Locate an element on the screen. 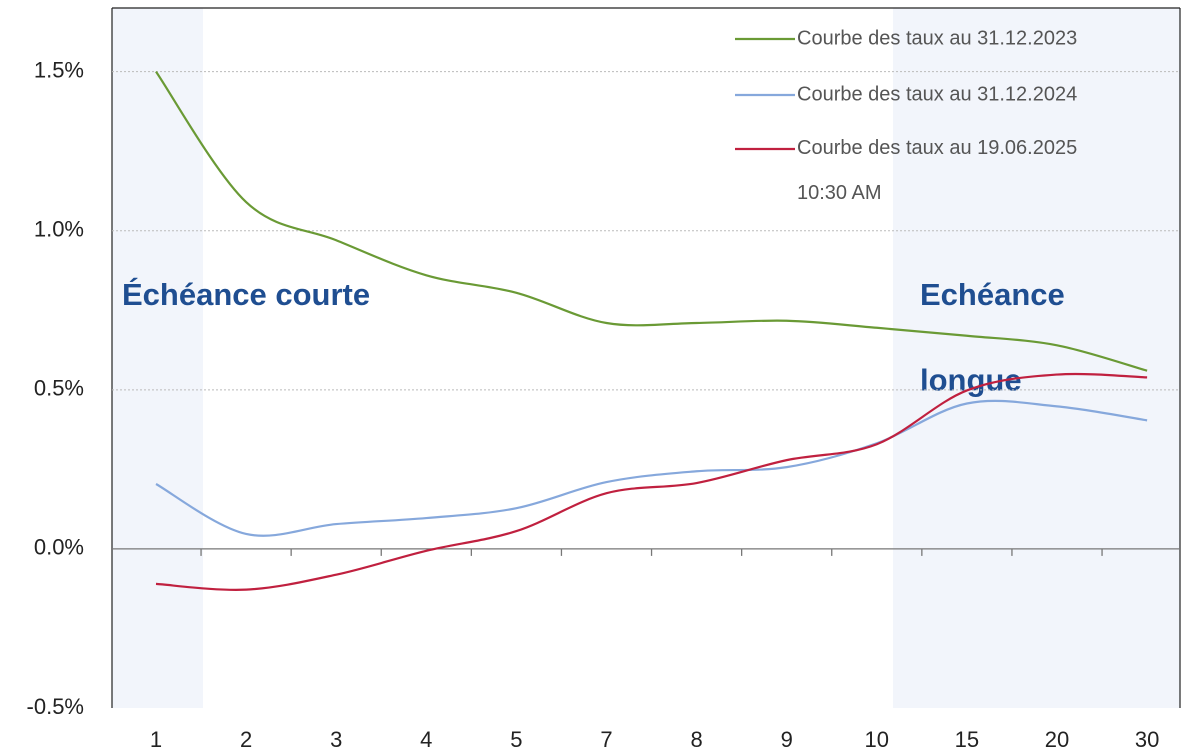  legend-label: Courbe des taux au 19.06.2025 10:30 AM is located at coordinates (937, 170).